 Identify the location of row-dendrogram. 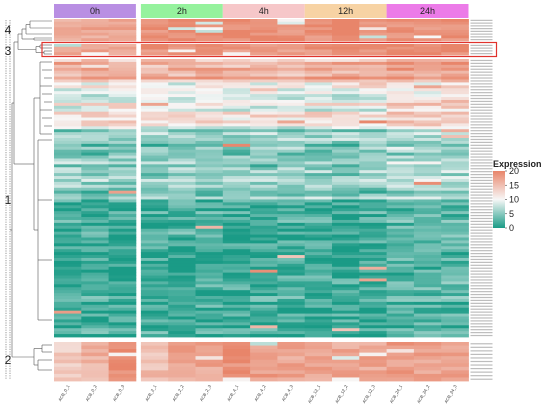
(28, 200).